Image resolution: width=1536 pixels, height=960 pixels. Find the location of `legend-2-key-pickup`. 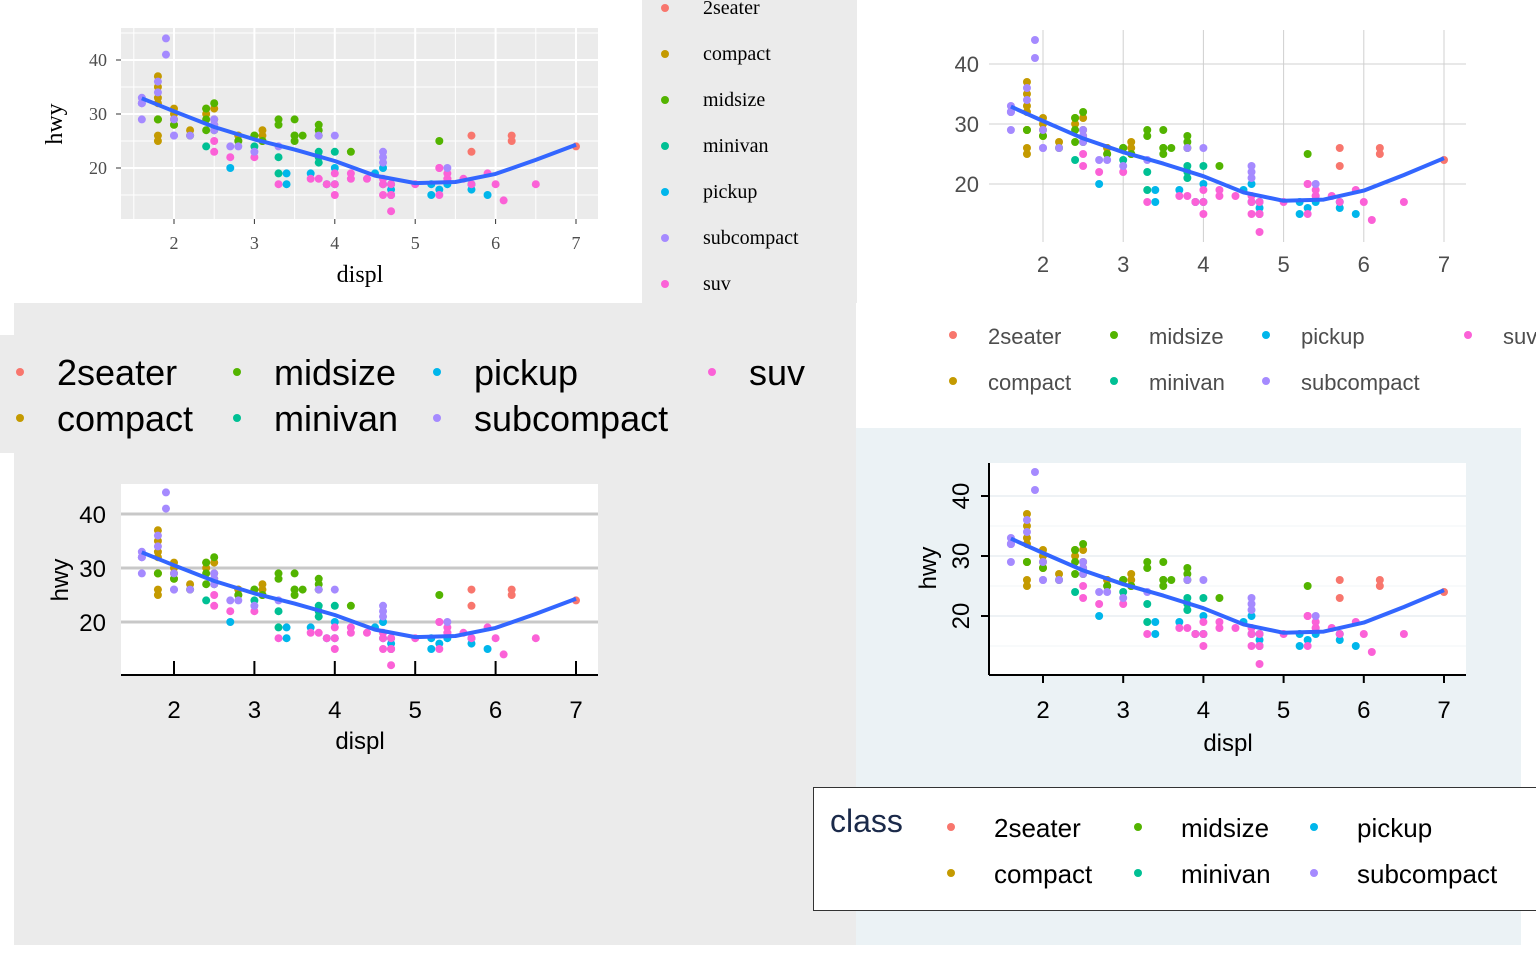

legend-2-key-pickup is located at coordinates (1266, 335).